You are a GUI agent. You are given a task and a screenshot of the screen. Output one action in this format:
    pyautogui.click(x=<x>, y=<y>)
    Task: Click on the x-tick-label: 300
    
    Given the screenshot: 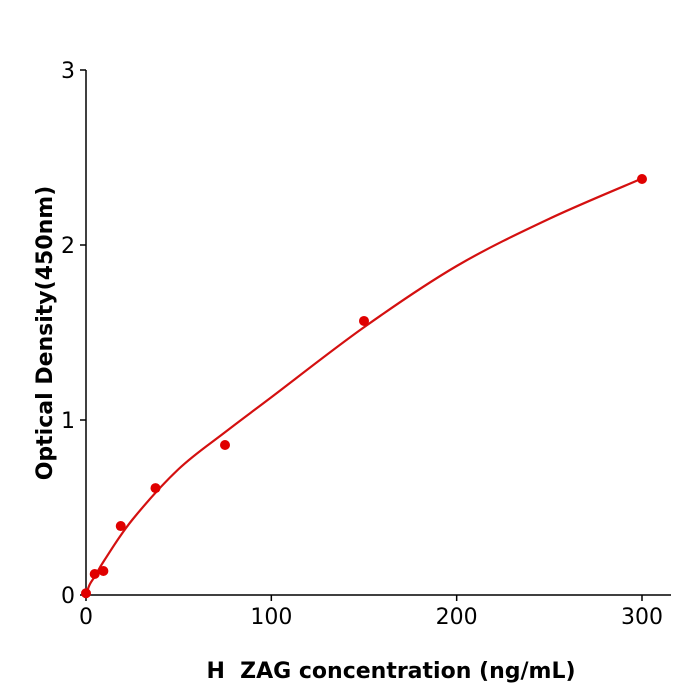 What is the action you would take?
    pyautogui.click(x=642, y=617)
    